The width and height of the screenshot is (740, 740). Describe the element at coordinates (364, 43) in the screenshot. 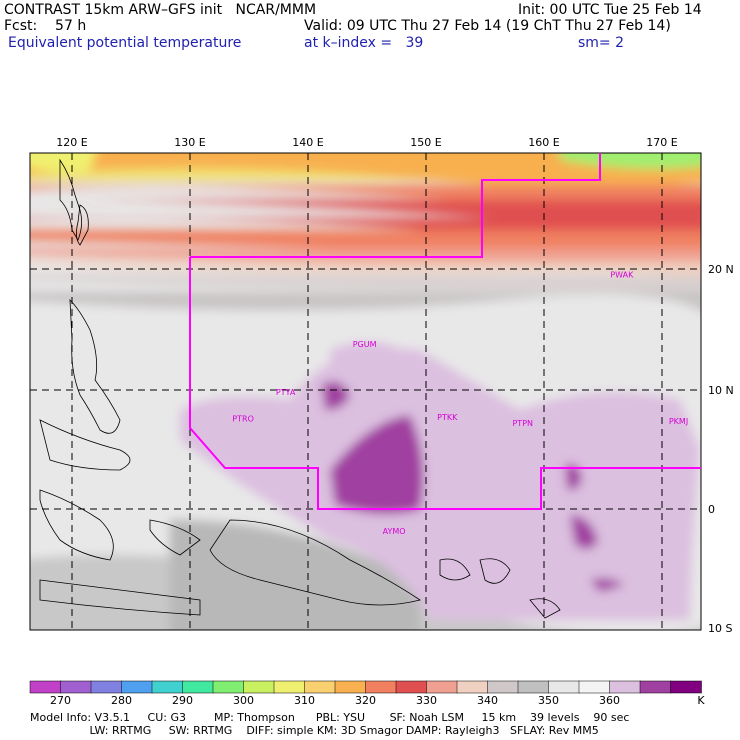

I see `level-info: at k–index = 39` at that location.